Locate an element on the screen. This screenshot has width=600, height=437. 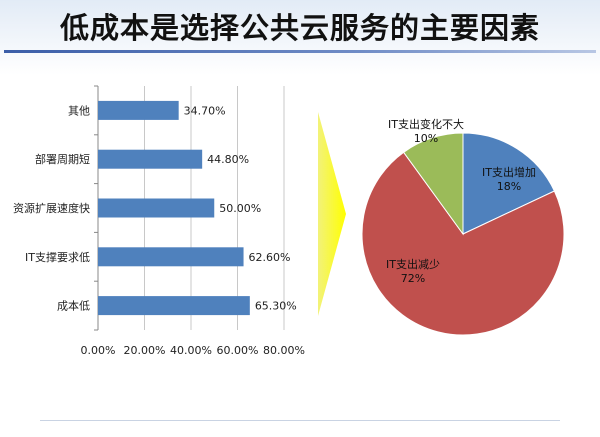
slice-percent: 72% is located at coordinates (413, 278).